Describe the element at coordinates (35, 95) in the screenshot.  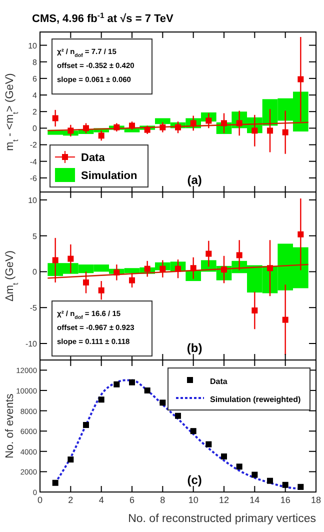
I see `y-tick-label: 4` at that location.